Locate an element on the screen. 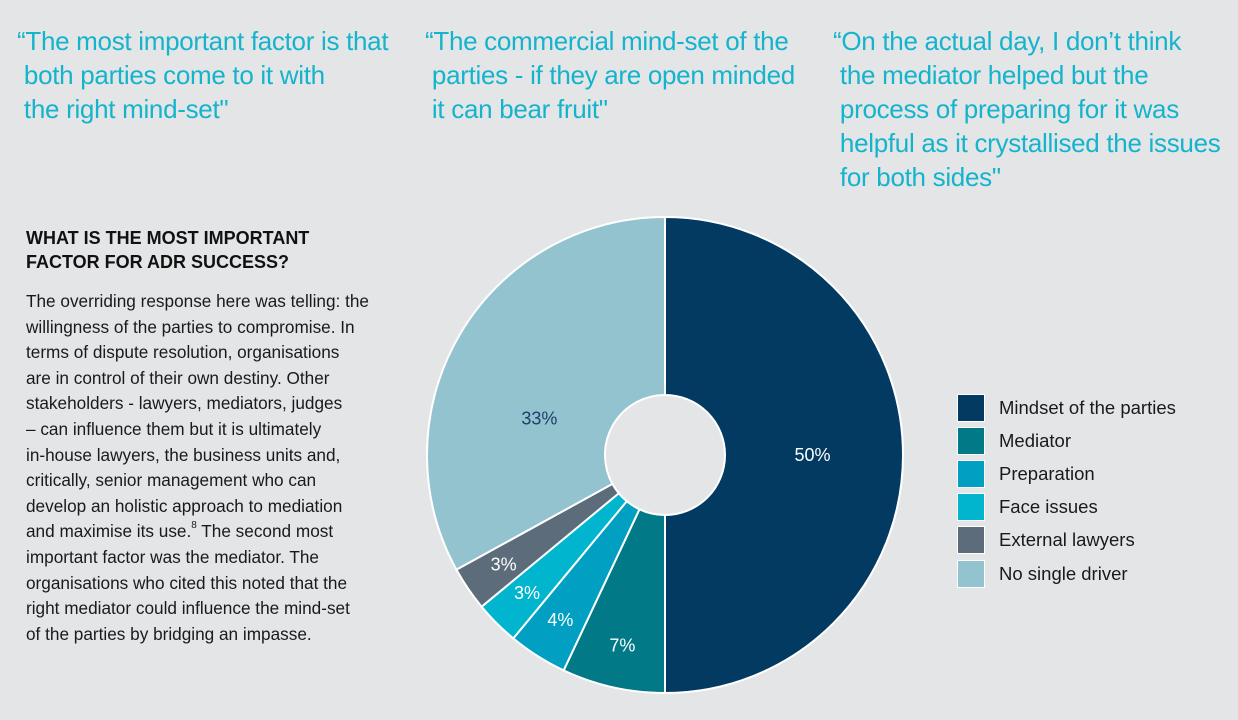 The height and width of the screenshot is (720, 1238). footnote-marker: 8 is located at coordinates (194, 526).